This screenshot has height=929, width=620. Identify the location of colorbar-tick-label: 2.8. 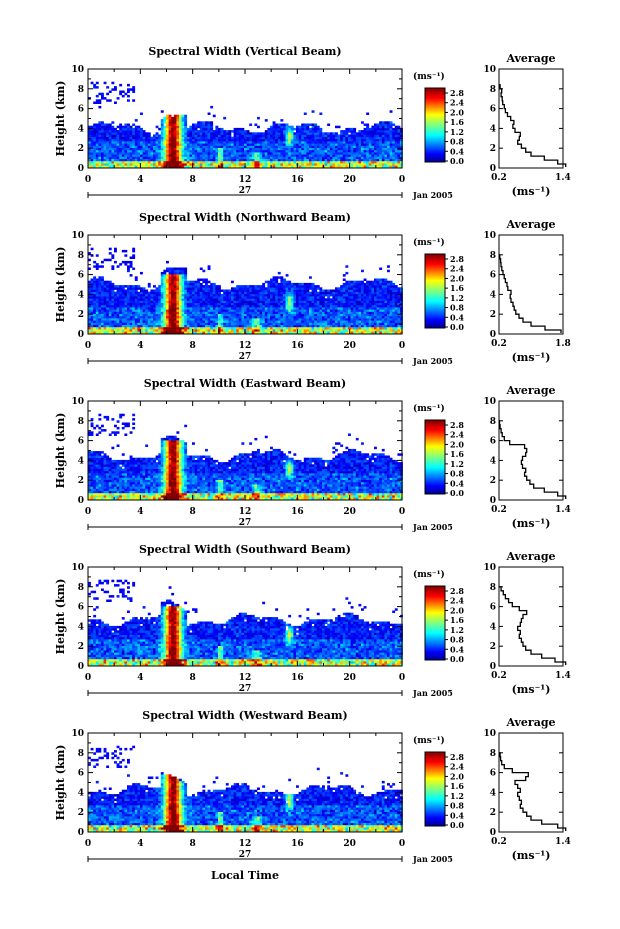
(457, 425).